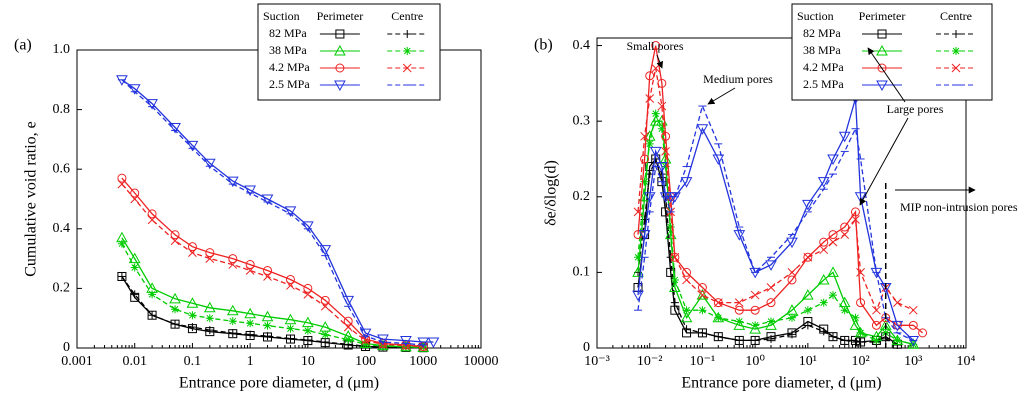 The height and width of the screenshot is (410, 1019). I want to click on y-tick-label: 0.8, so click(62, 109).